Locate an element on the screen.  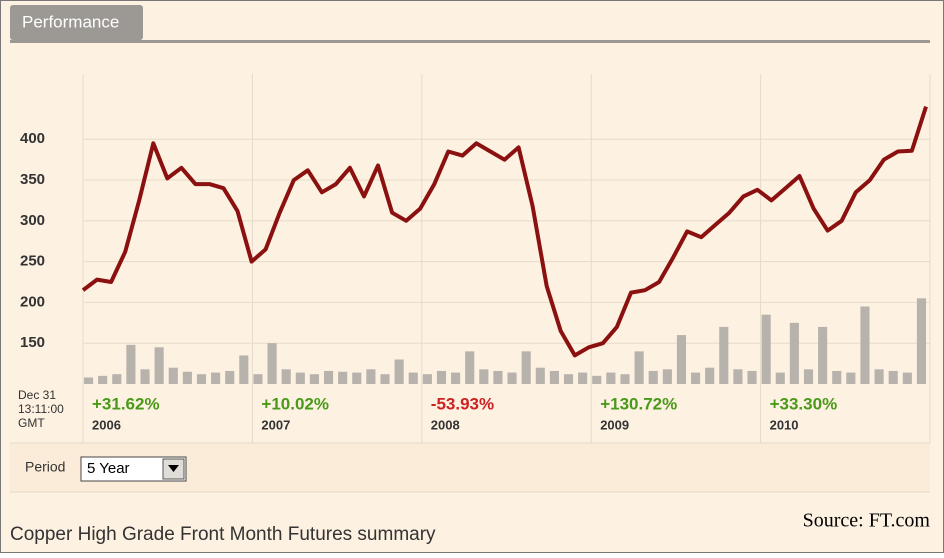
period-year: 2008 is located at coordinates (445, 424).